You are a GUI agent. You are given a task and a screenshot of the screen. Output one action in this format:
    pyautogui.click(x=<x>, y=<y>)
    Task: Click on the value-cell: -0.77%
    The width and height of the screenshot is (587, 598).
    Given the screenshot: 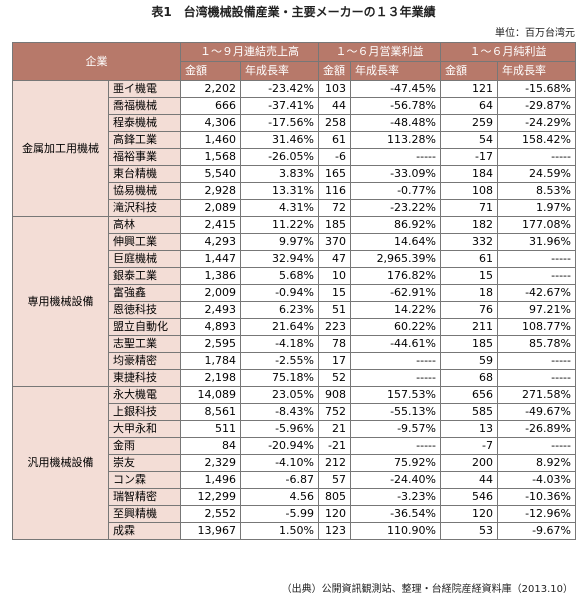 What is the action you would take?
    pyautogui.click(x=395, y=191)
    